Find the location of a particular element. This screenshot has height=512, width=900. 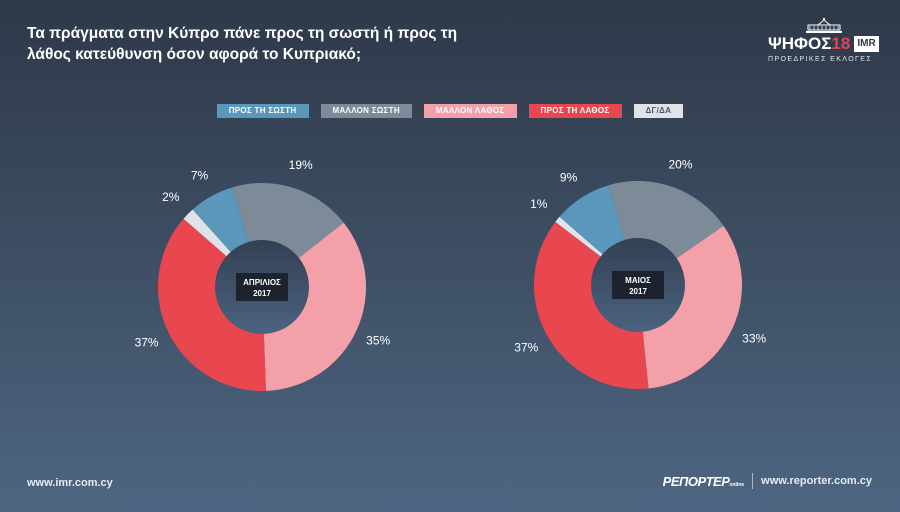

slice-value-label: 35% is located at coordinates (378, 341).